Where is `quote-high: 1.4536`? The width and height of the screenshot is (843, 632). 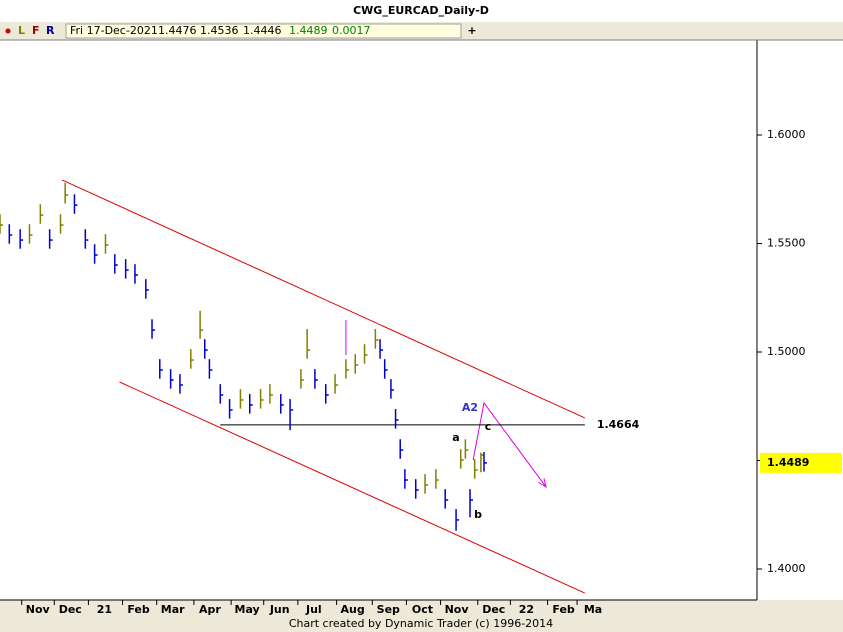 quote-high: 1.4536 is located at coordinates (219, 30).